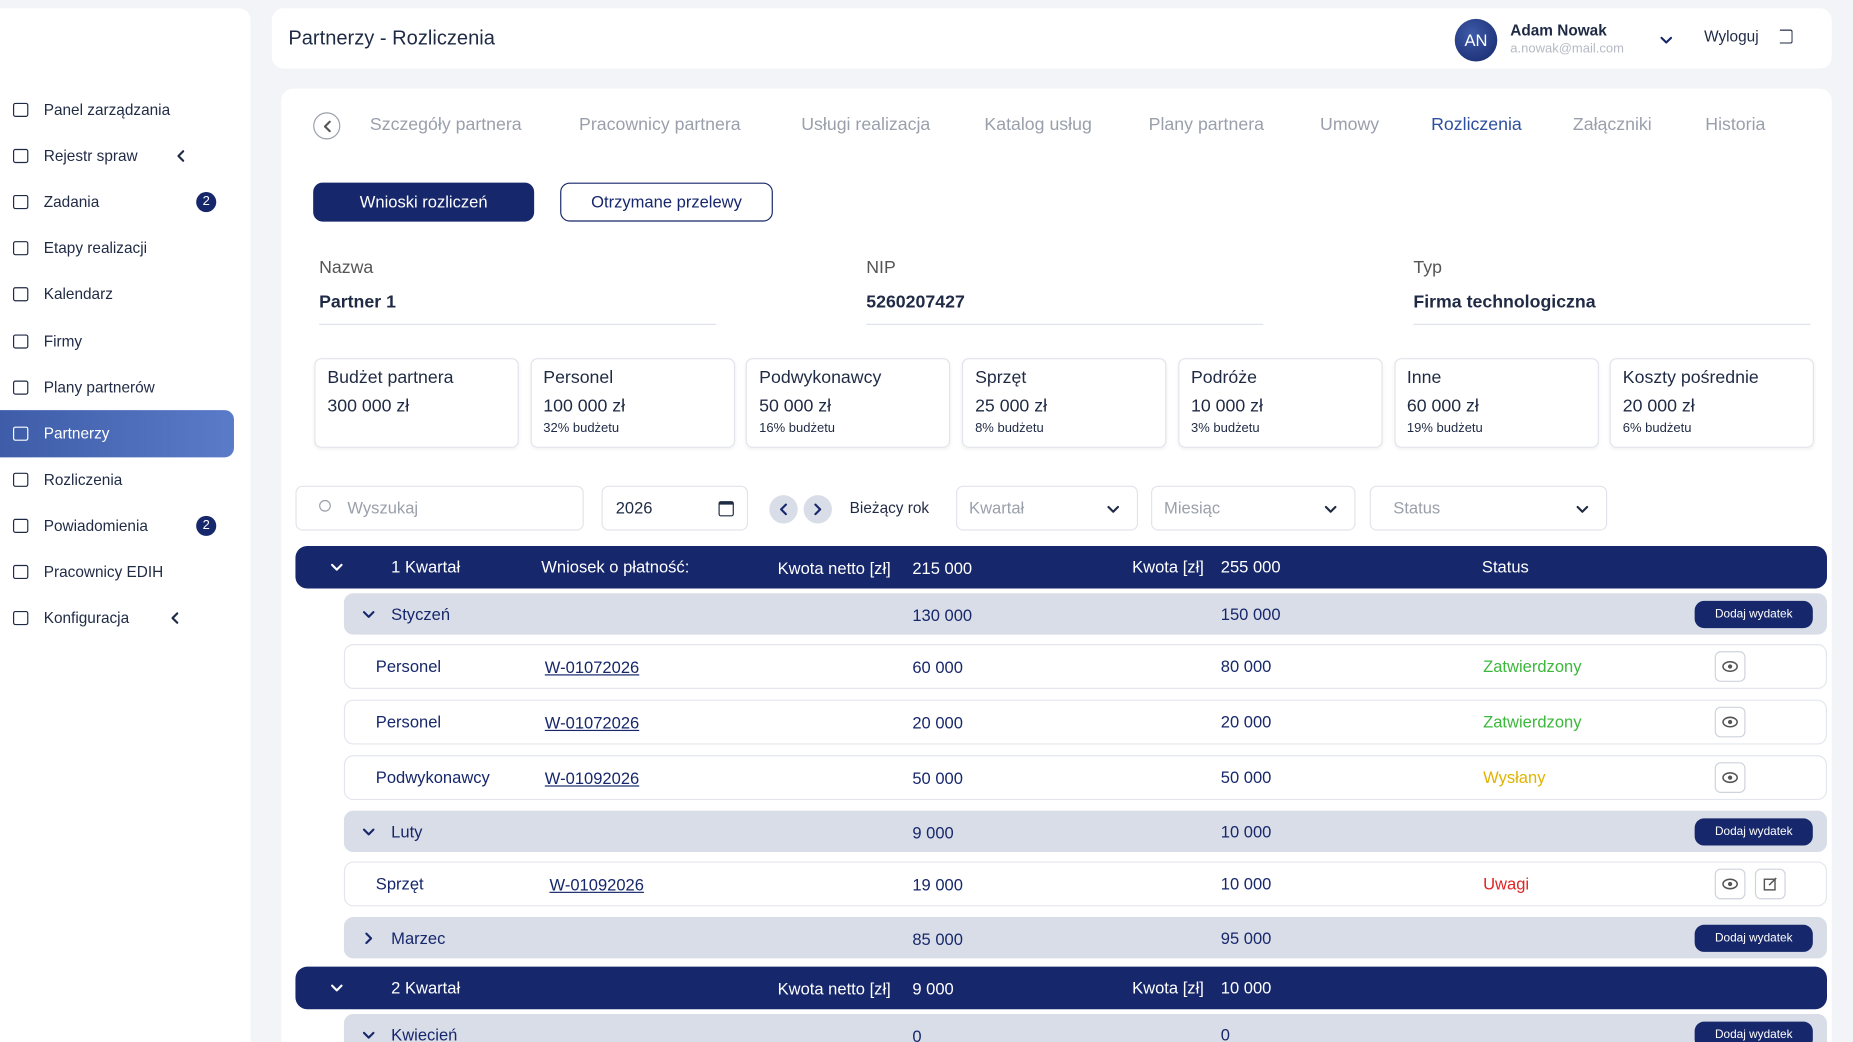 The image size is (1853, 1042). What do you see at coordinates (817, 509) in the screenshot?
I see `next-year` at bounding box center [817, 509].